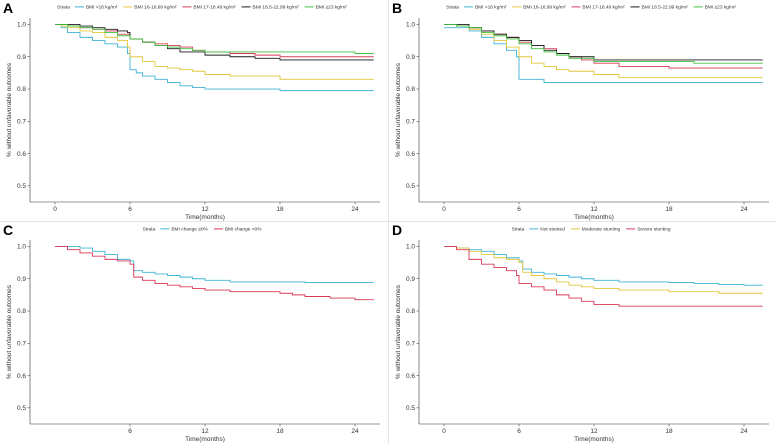 This screenshot has height=444, width=777. I want to click on legend-label: Moderate stunting, so click(601, 230).